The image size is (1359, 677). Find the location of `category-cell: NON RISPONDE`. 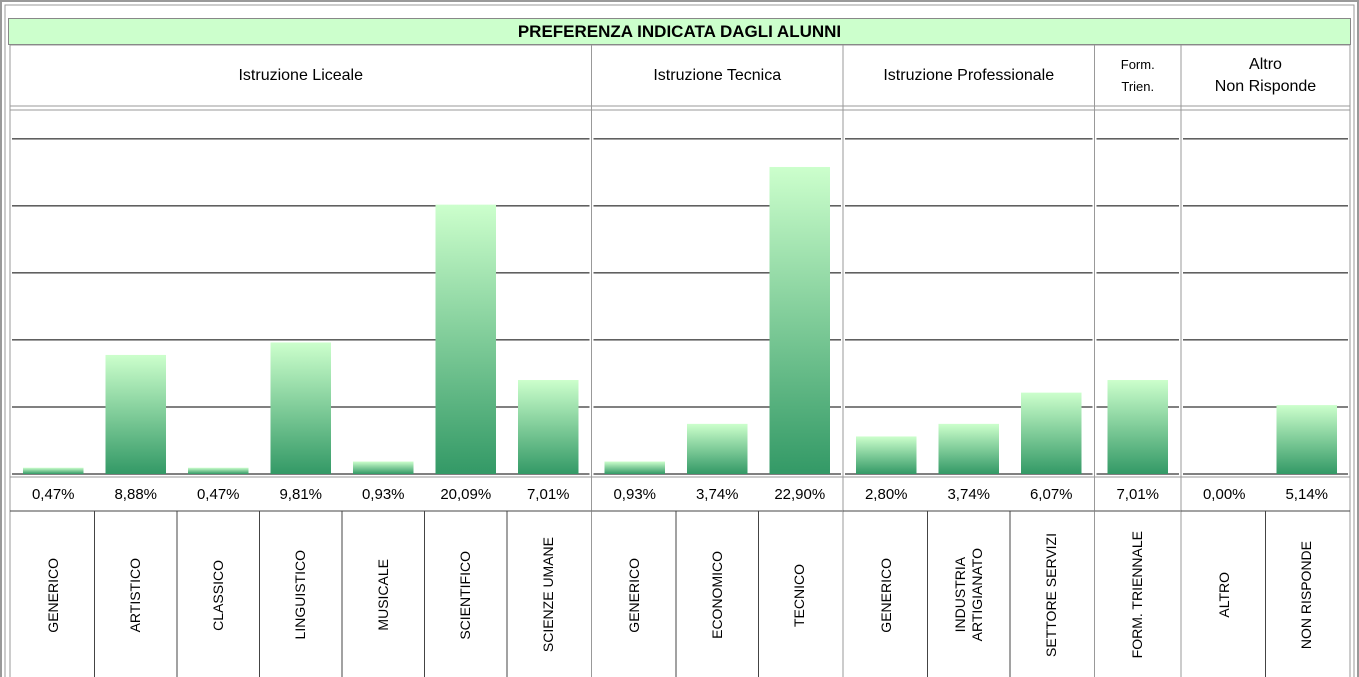

category-cell: NON RISPONDE is located at coordinates (1307, 595).